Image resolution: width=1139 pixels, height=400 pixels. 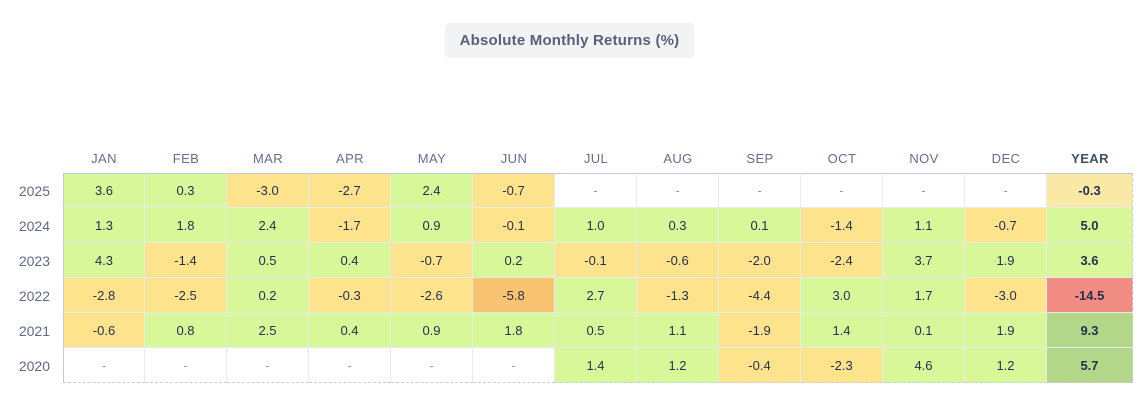 What do you see at coordinates (350, 295) in the screenshot?
I see `cell-2022-apr: -0.3` at bounding box center [350, 295].